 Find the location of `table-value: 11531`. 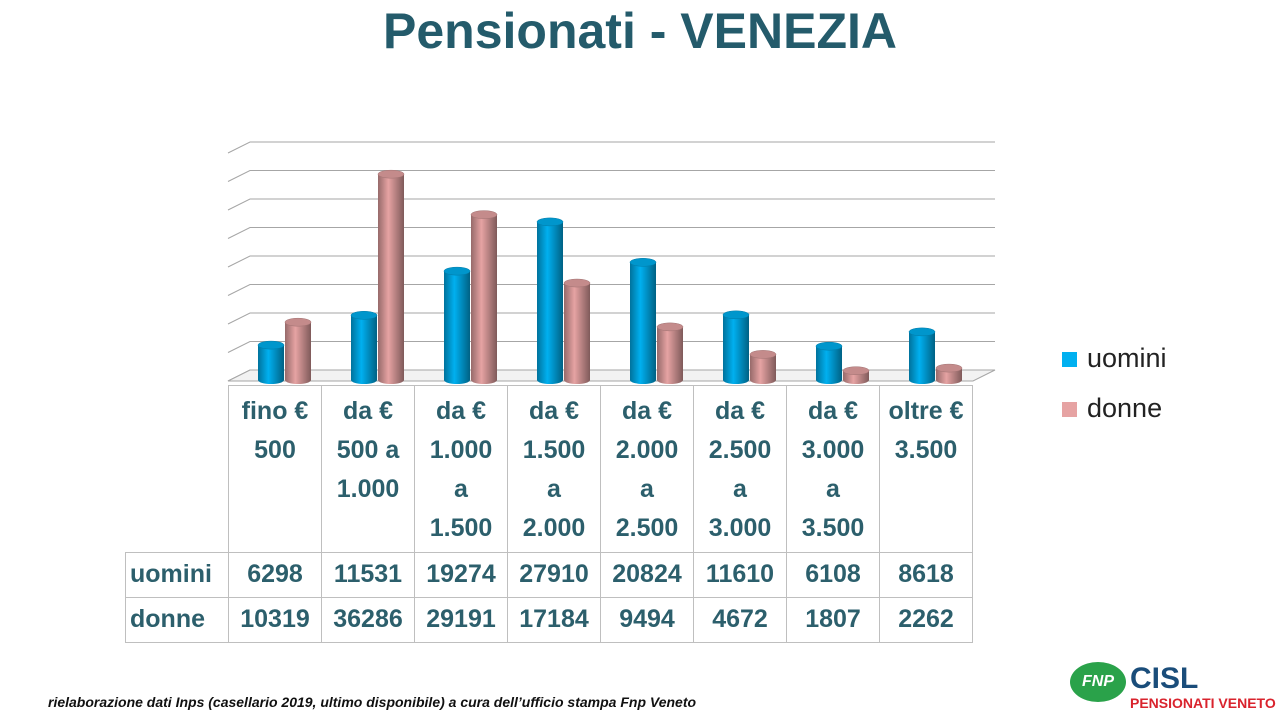

table-value: 11531 is located at coordinates (368, 575).